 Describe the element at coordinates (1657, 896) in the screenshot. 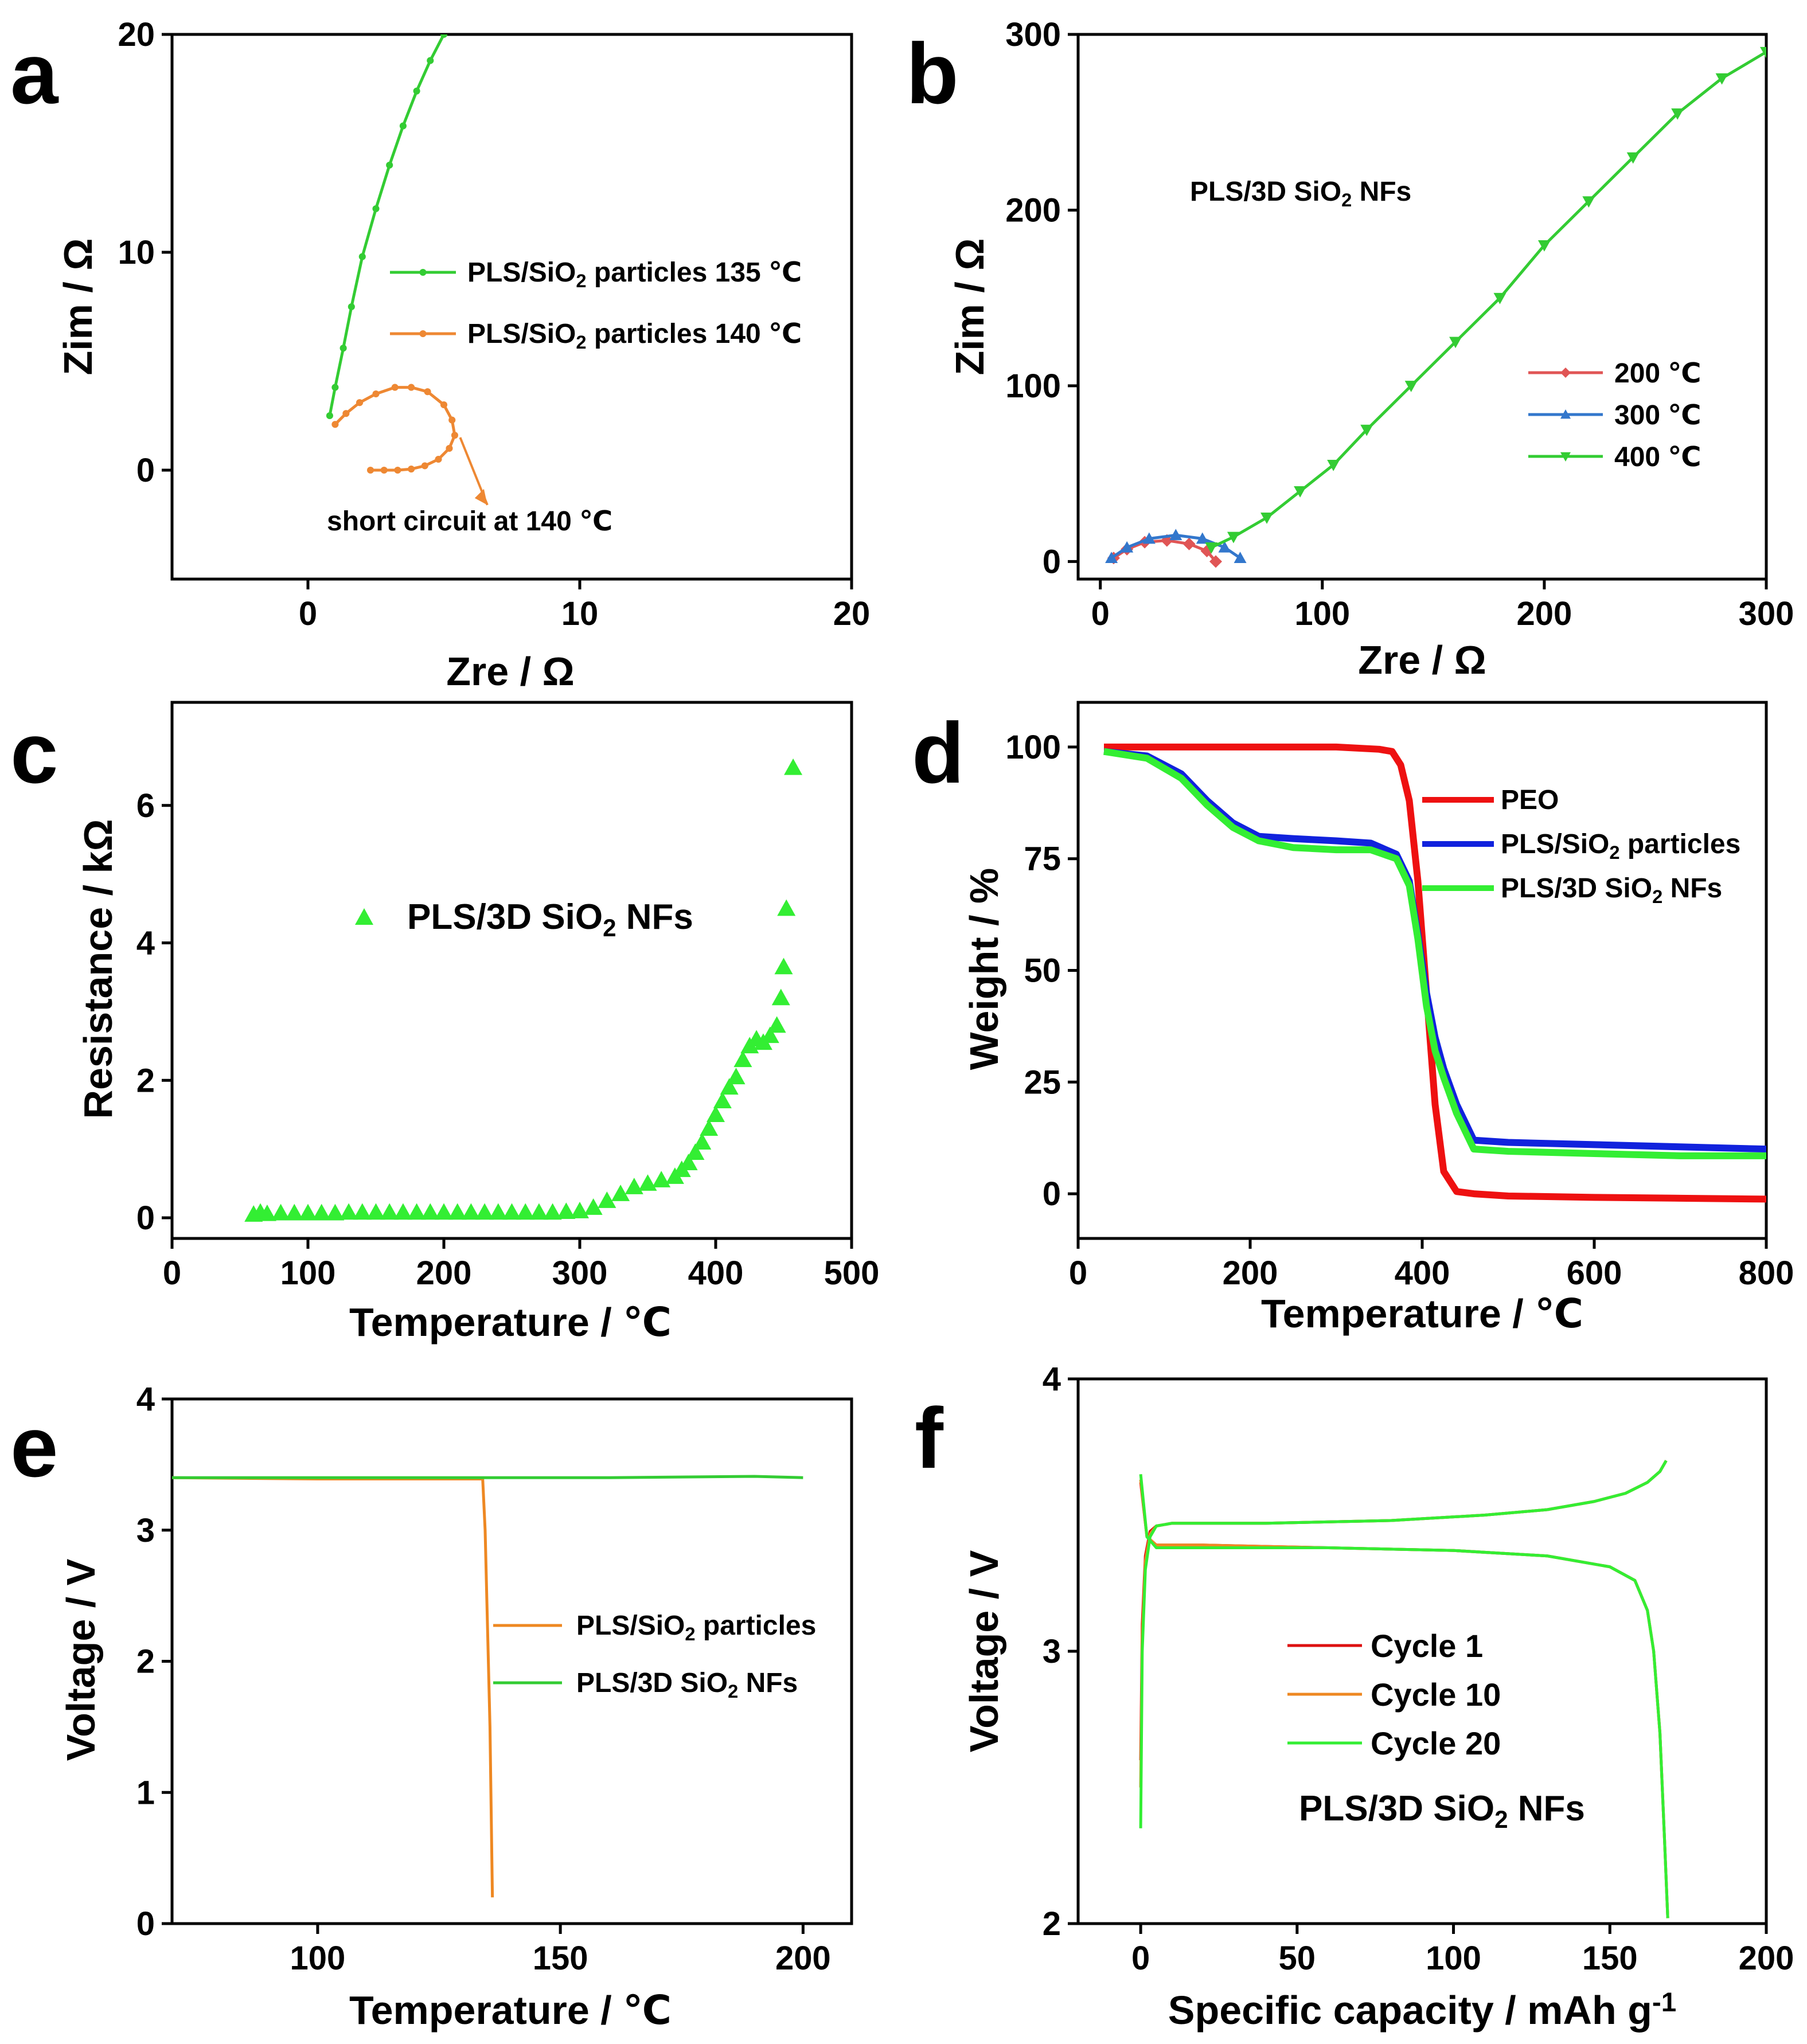

I see `legend-label-d-2-part: 2` at that location.